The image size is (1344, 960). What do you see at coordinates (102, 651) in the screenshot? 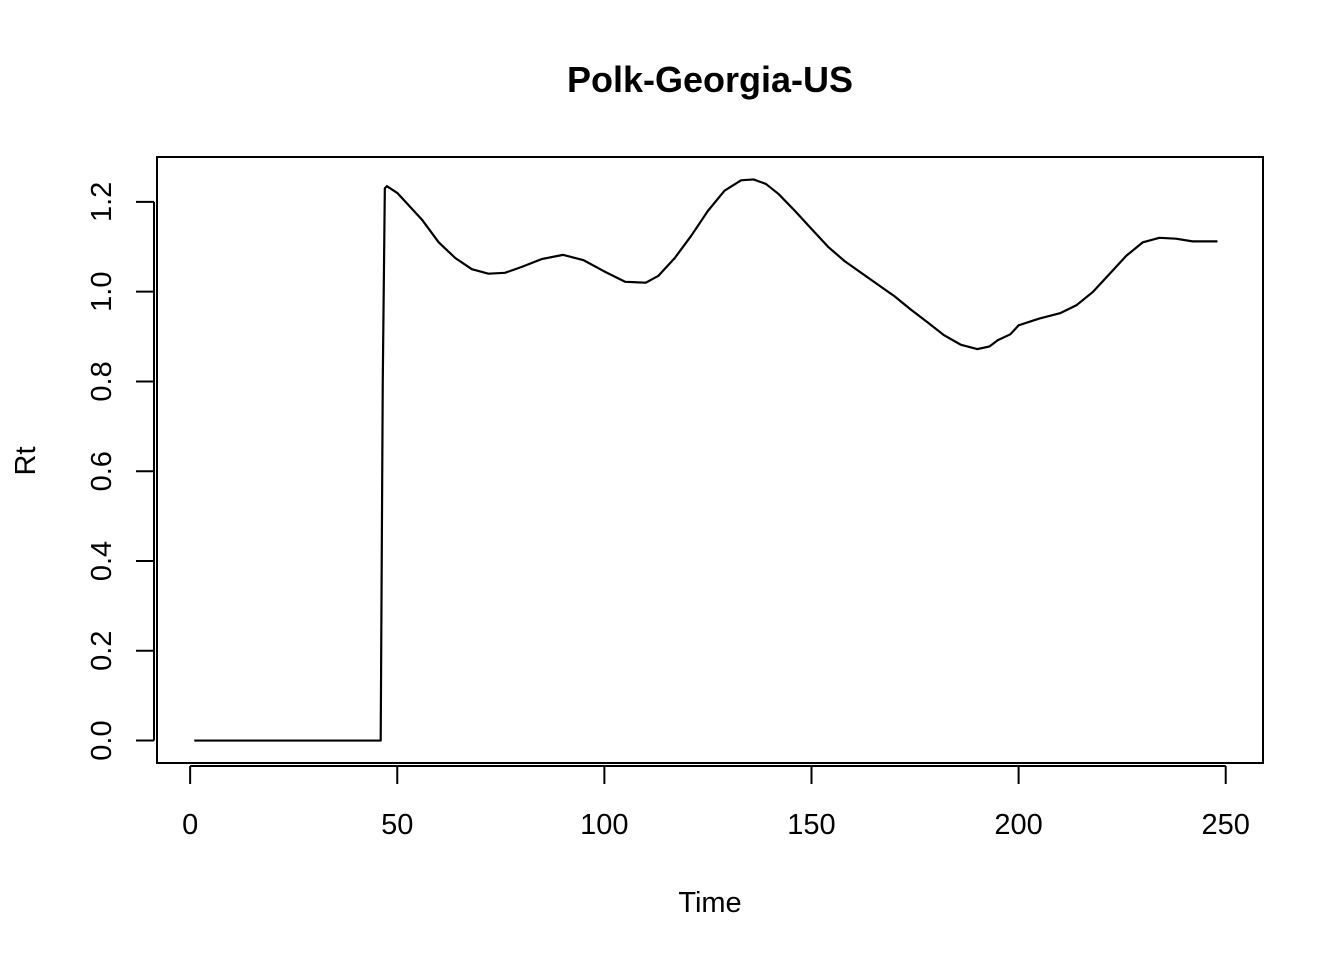
I see `y-tick-label: 0.2` at bounding box center [102, 651].